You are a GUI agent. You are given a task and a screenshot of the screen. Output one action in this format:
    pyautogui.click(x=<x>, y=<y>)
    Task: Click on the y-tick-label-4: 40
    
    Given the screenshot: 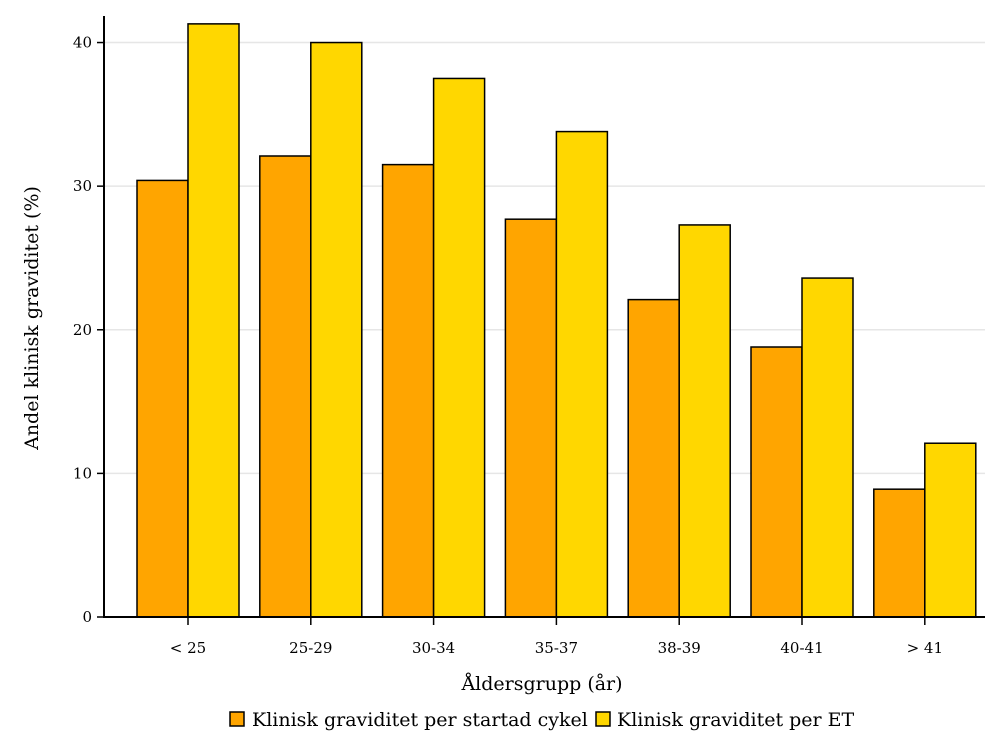 What is the action you would take?
    pyautogui.click(x=82, y=43)
    